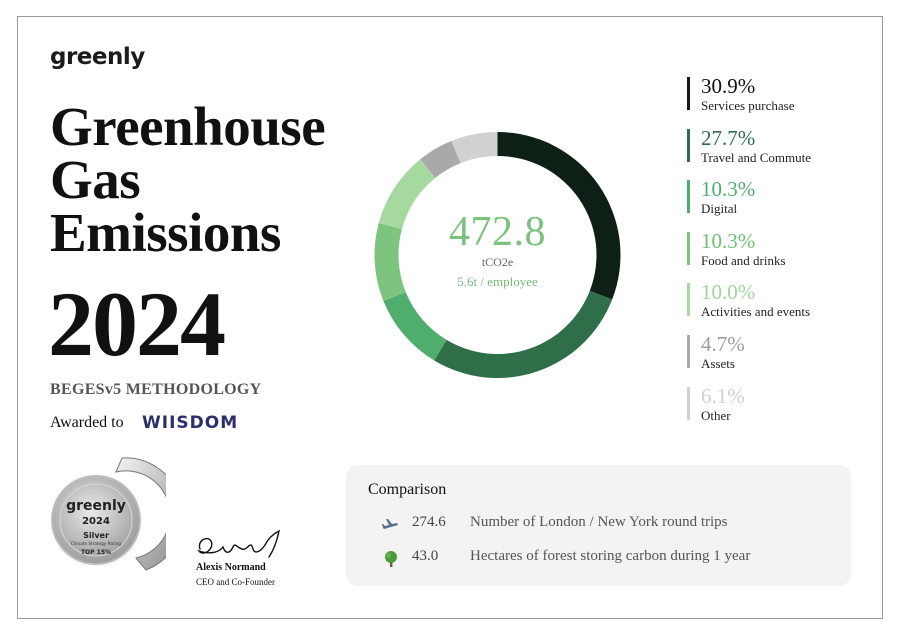 The image size is (900, 636). I want to click on legend-percentage: 10.0%, so click(728, 292).